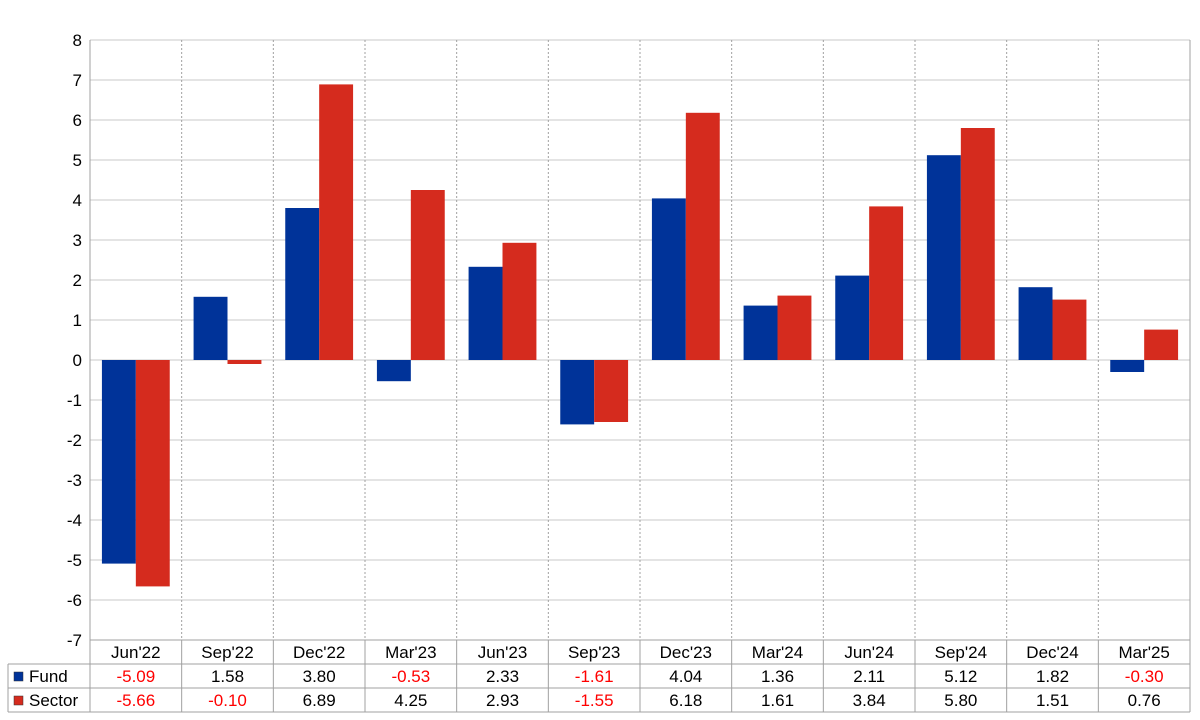 The height and width of the screenshot is (720, 1200). Describe the element at coordinates (503, 652) in the screenshot. I see `x-tick-label: Jun'23` at that location.